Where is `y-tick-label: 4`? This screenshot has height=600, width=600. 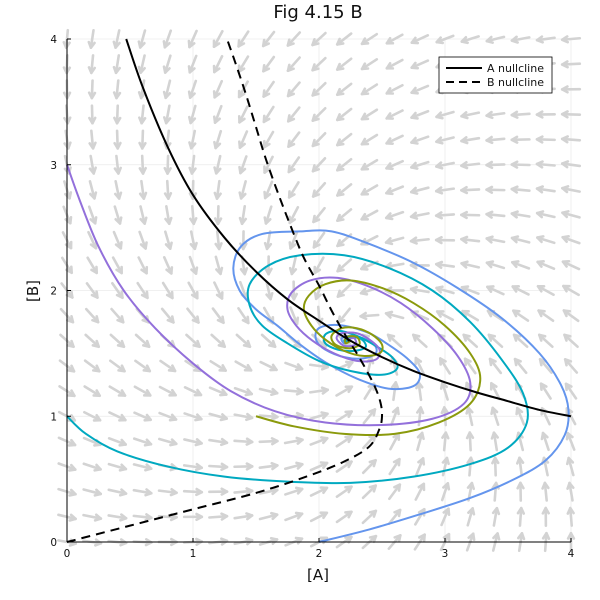 y-tick-label: 4 is located at coordinates (53, 40).